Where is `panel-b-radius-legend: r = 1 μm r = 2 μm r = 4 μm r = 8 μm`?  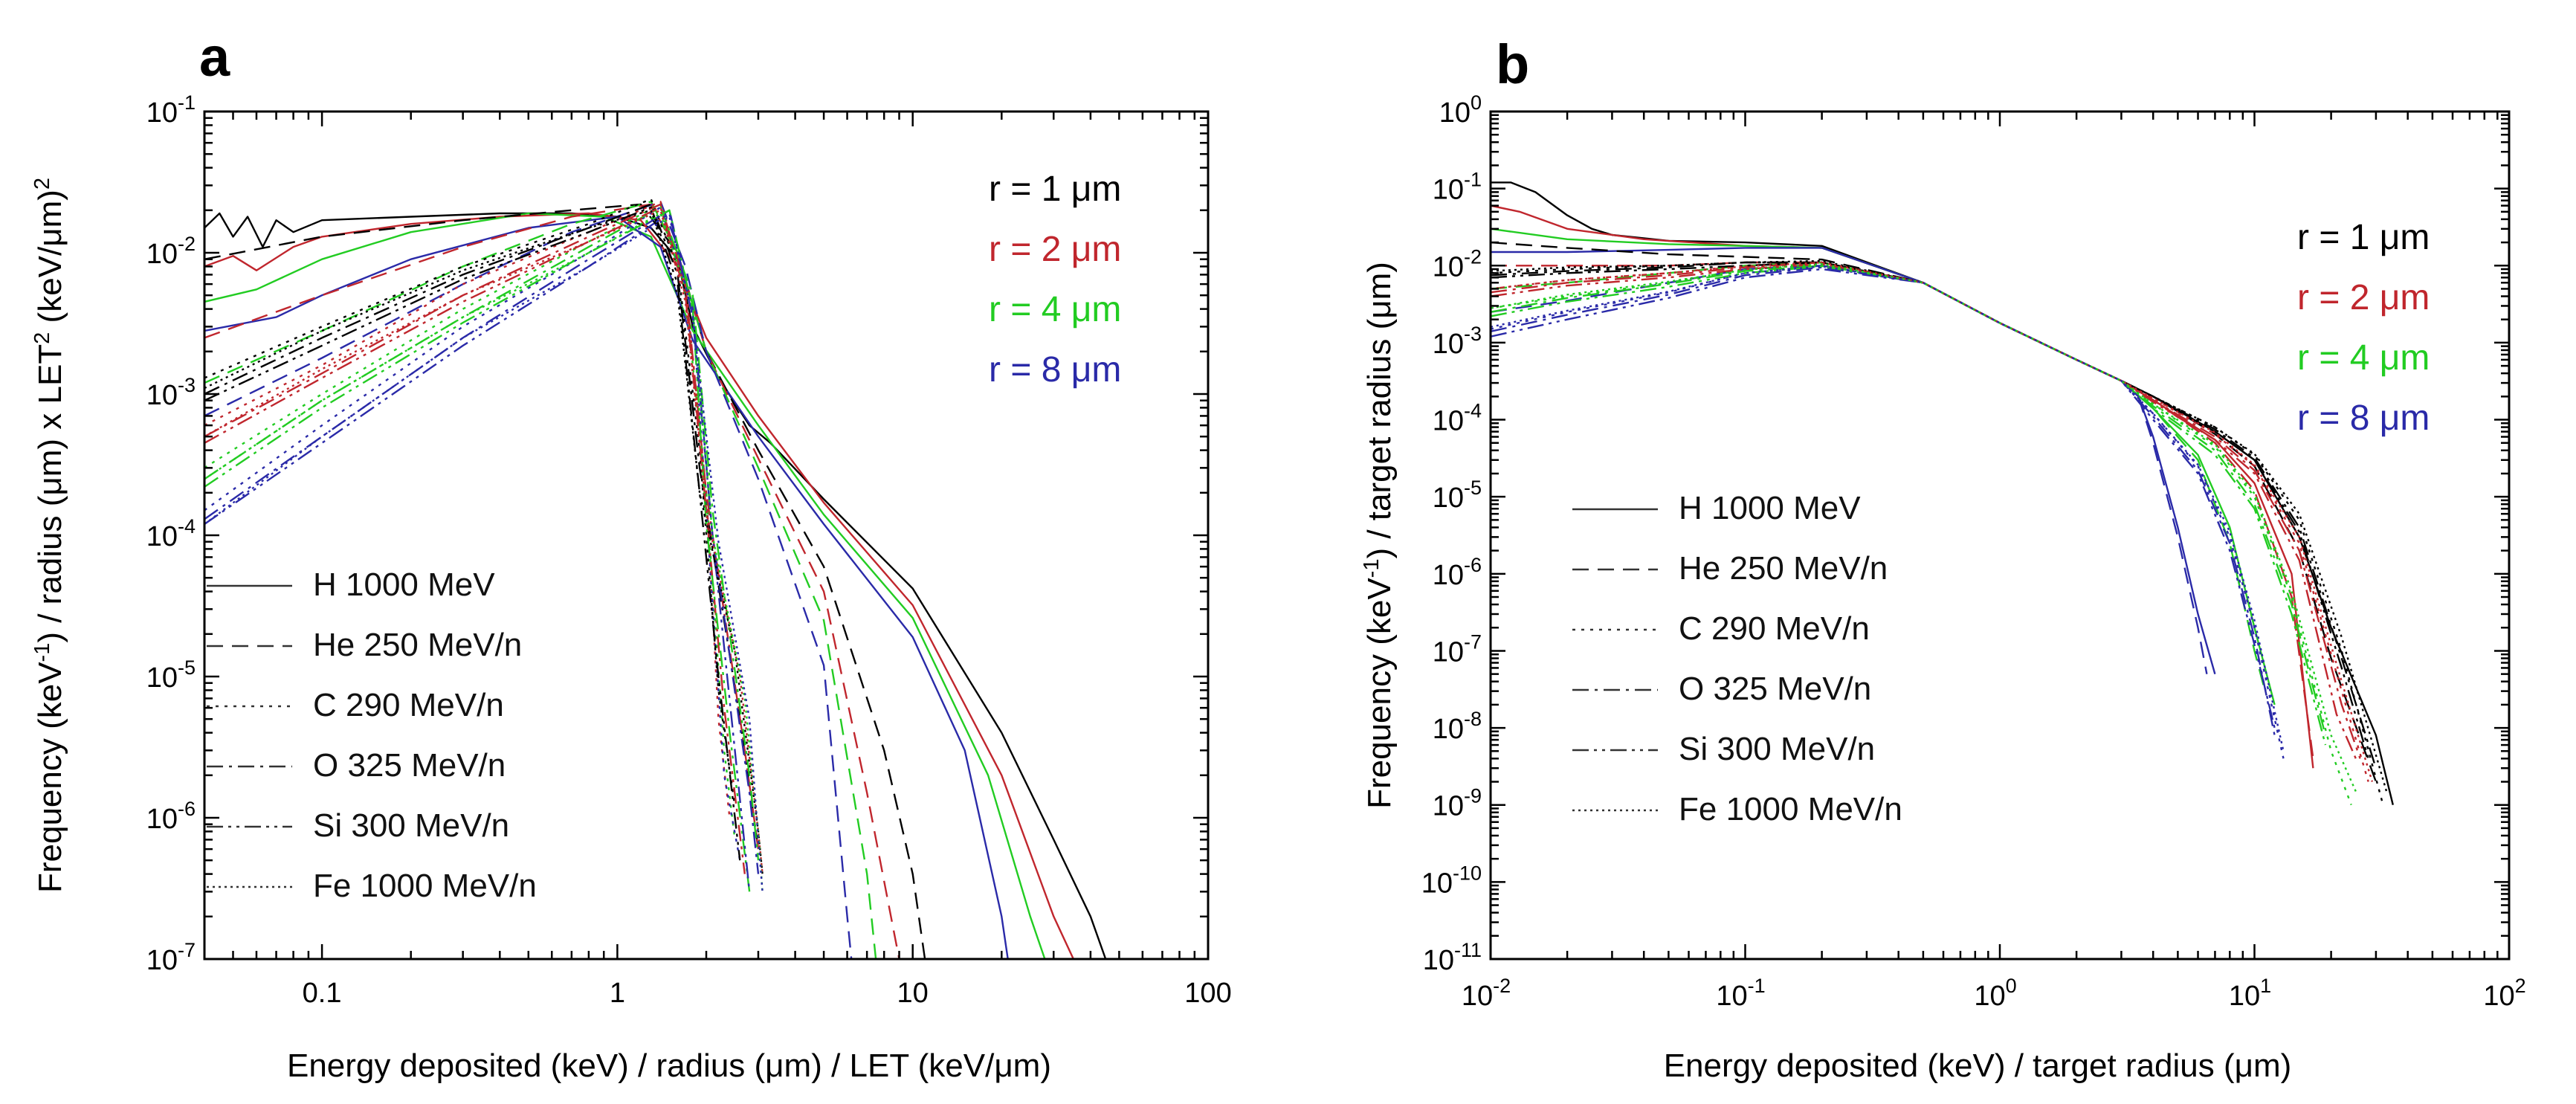
panel-b-radius-legend: r = 1 μm r = 2 μm r = 4 μm r = 8 μm is located at coordinates (2363, 328).